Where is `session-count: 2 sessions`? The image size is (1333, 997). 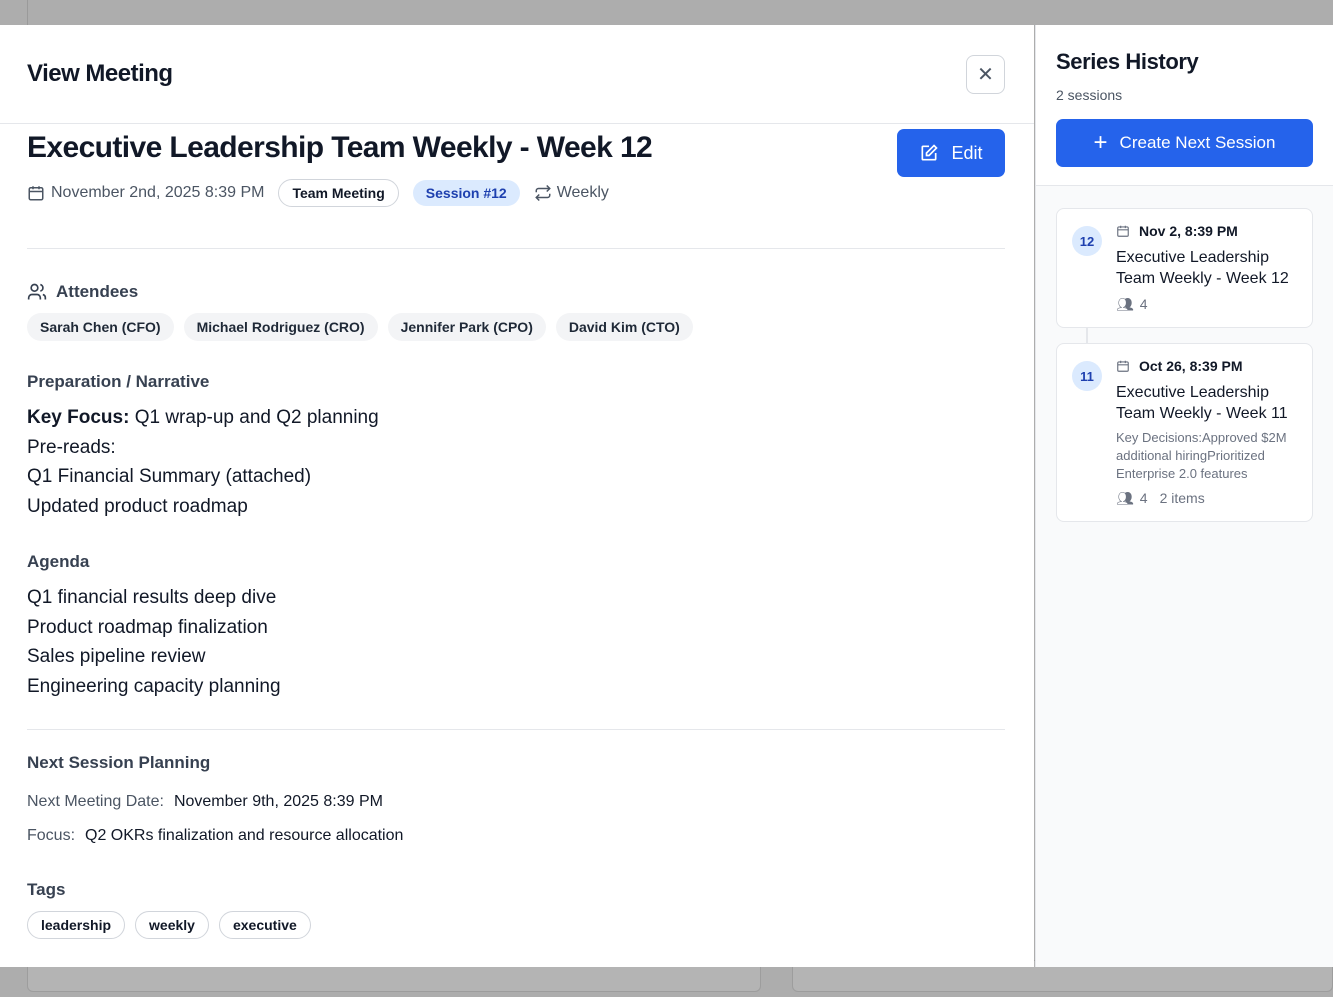
session-count: 2 sessions is located at coordinates (1089, 95).